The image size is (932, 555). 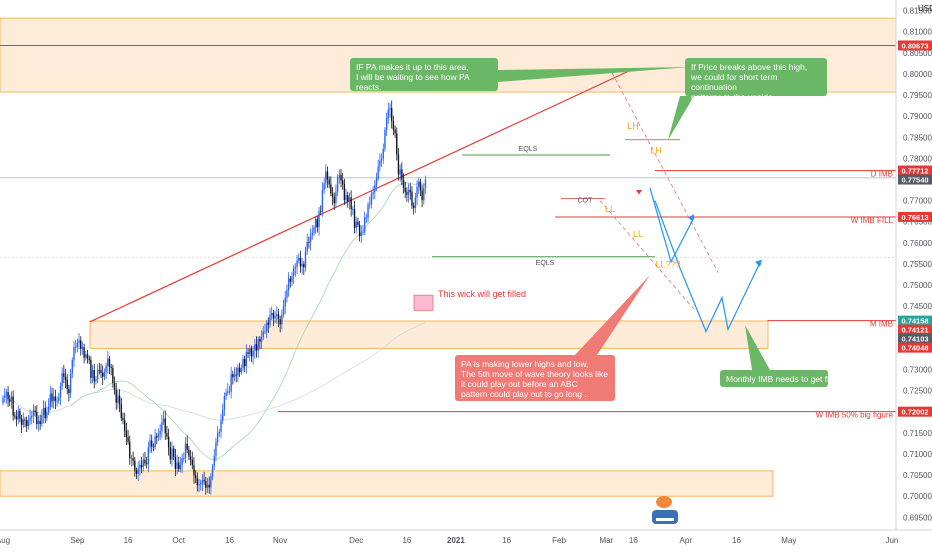 I want to click on time-tick: Feb, so click(x=559, y=540).